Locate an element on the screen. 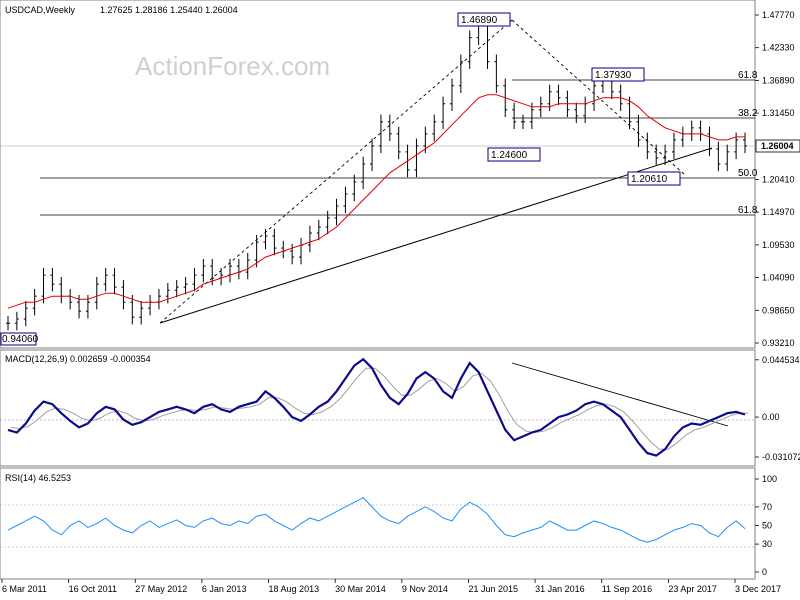  time-tick-label: 27 May 2012 is located at coordinates (161, 589).